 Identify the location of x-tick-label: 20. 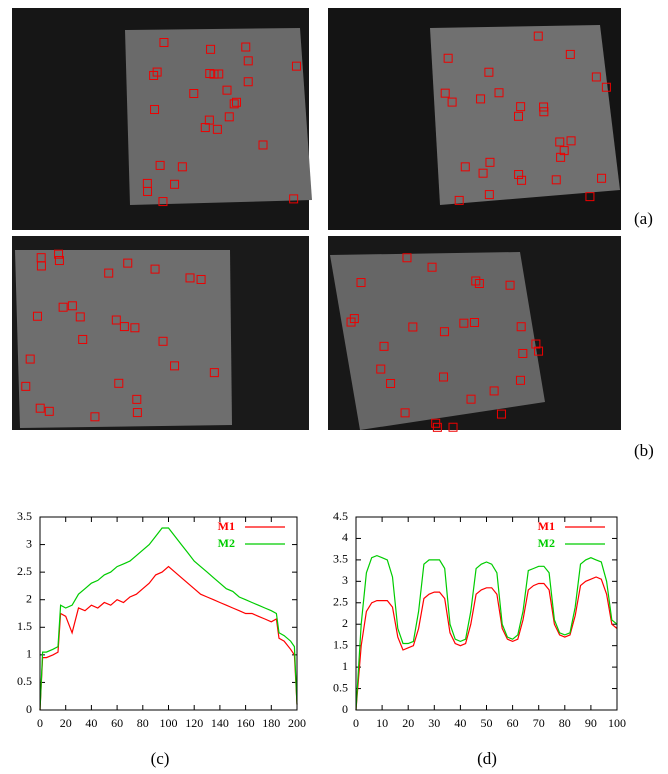
(66, 723).